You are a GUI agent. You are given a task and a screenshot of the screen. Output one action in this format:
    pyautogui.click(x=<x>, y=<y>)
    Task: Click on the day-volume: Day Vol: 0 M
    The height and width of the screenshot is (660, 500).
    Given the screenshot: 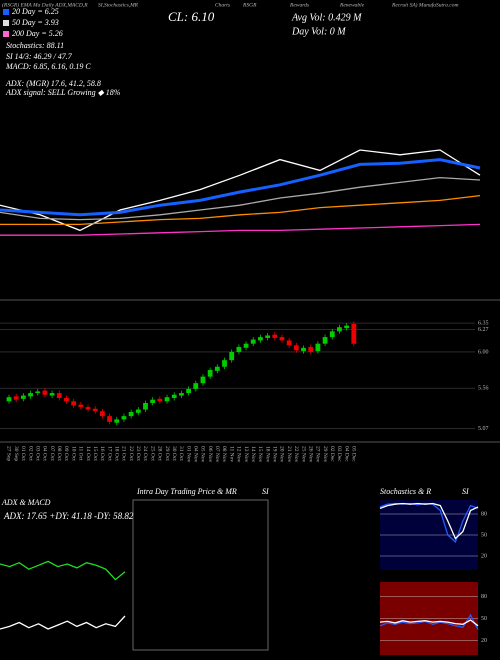 What is the action you would take?
    pyautogui.click(x=318, y=31)
    